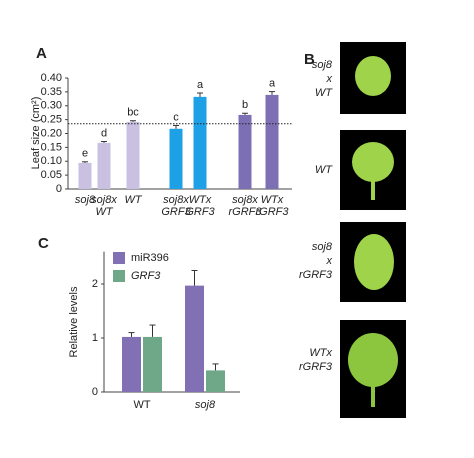 The height and width of the screenshot is (458, 474). What do you see at coordinates (36, 133) in the screenshot?
I see `y-axis-label: Leaf size (cm²)` at bounding box center [36, 133].